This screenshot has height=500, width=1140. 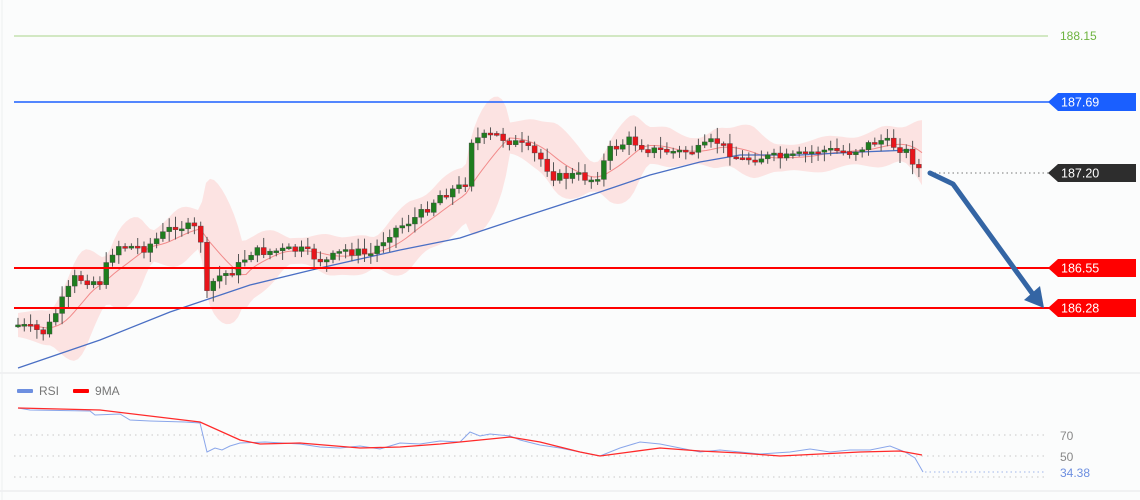 I want to click on forecast-arrow-icon, so click(x=985, y=239).